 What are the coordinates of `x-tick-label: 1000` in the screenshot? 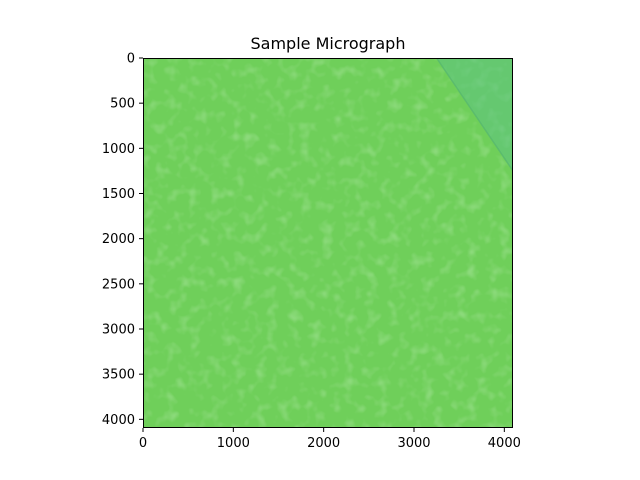 It's located at (233, 443).